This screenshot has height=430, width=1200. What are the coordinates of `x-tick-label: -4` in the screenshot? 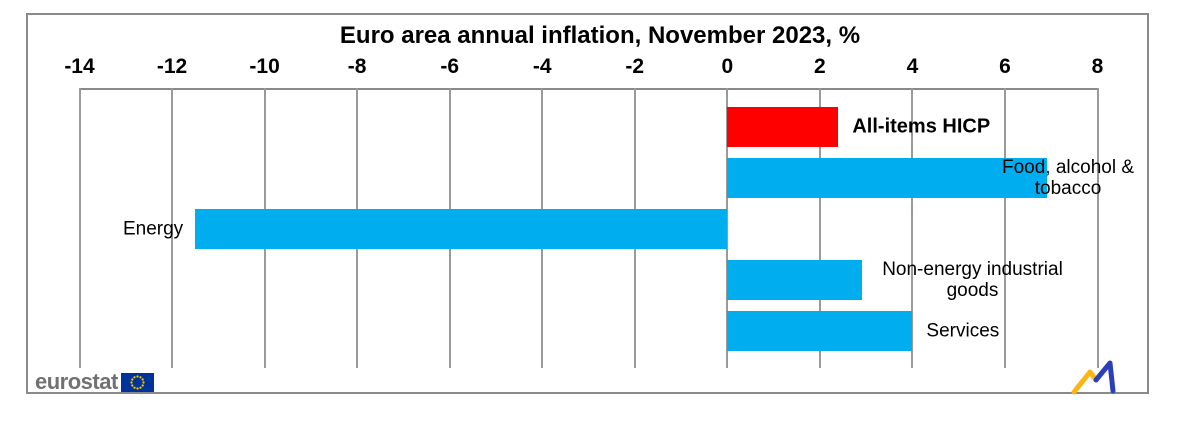 It's located at (542, 66).